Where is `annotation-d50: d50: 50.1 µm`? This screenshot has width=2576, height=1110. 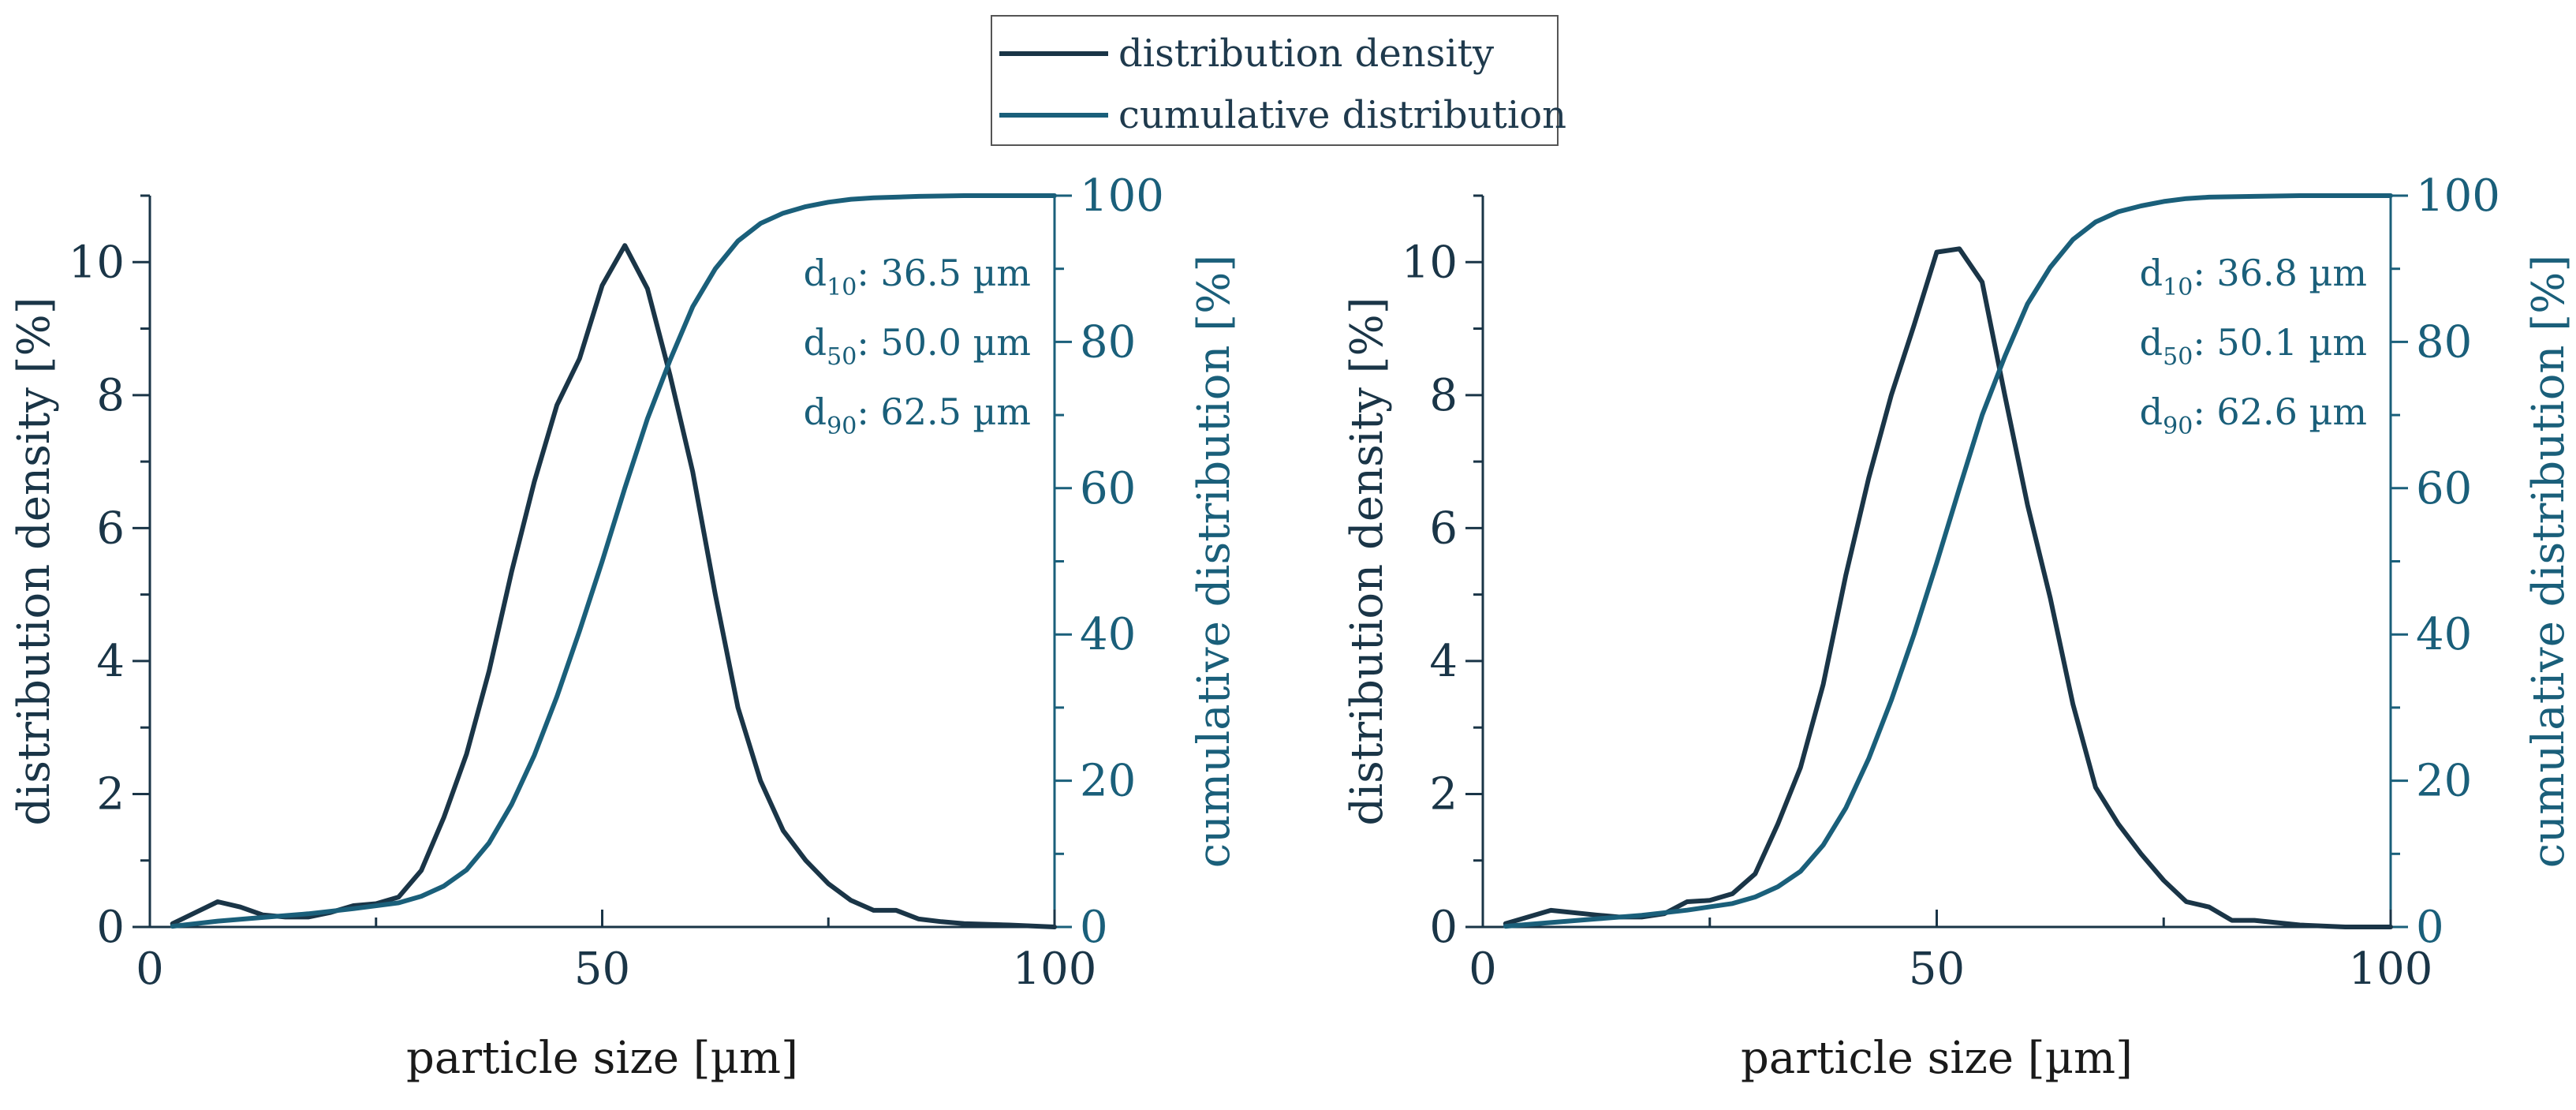
annotation-d50: d50: 50.1 µm is located at coordinates (2253, 346).